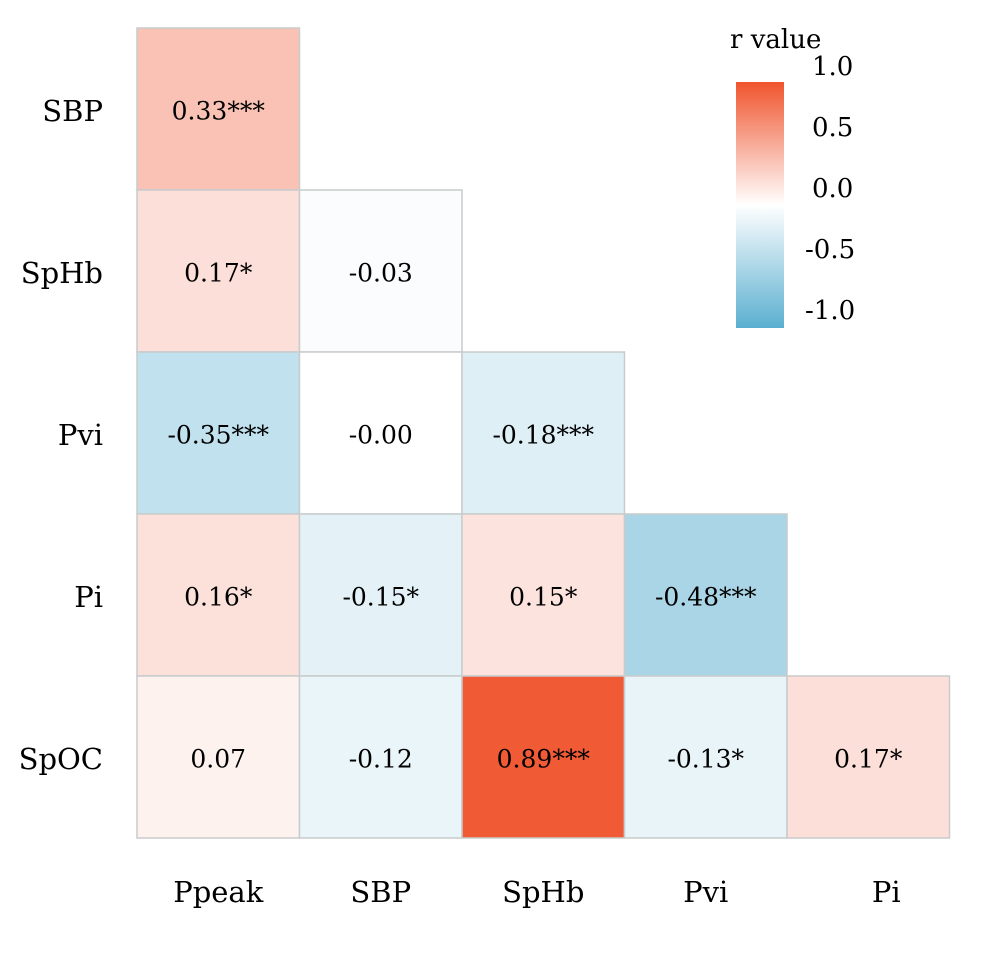 The width and height of the screenshot is (1000, 968). Describe the element at coordinates (830, 250) in the screenshot. I see `legend-tick-label: -0.5` at that location.